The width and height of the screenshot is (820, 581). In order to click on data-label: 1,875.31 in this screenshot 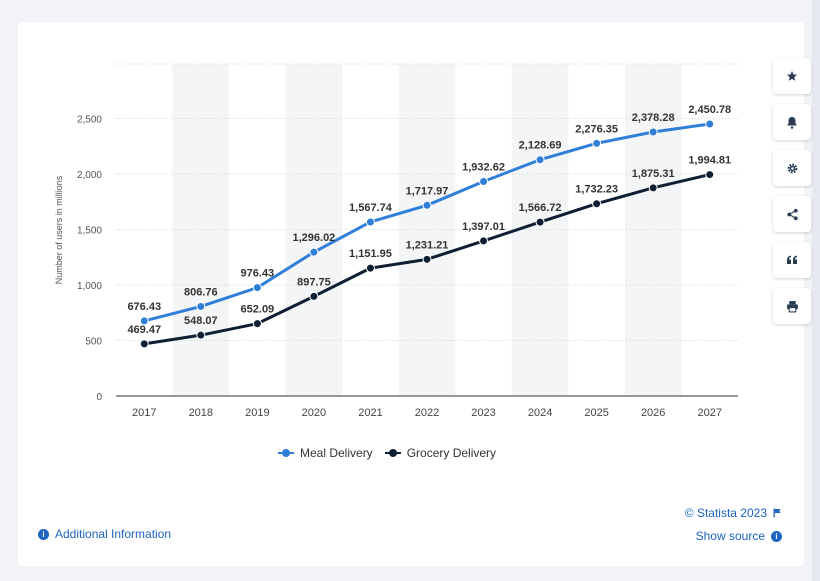, I will do `click(653, 174)`.